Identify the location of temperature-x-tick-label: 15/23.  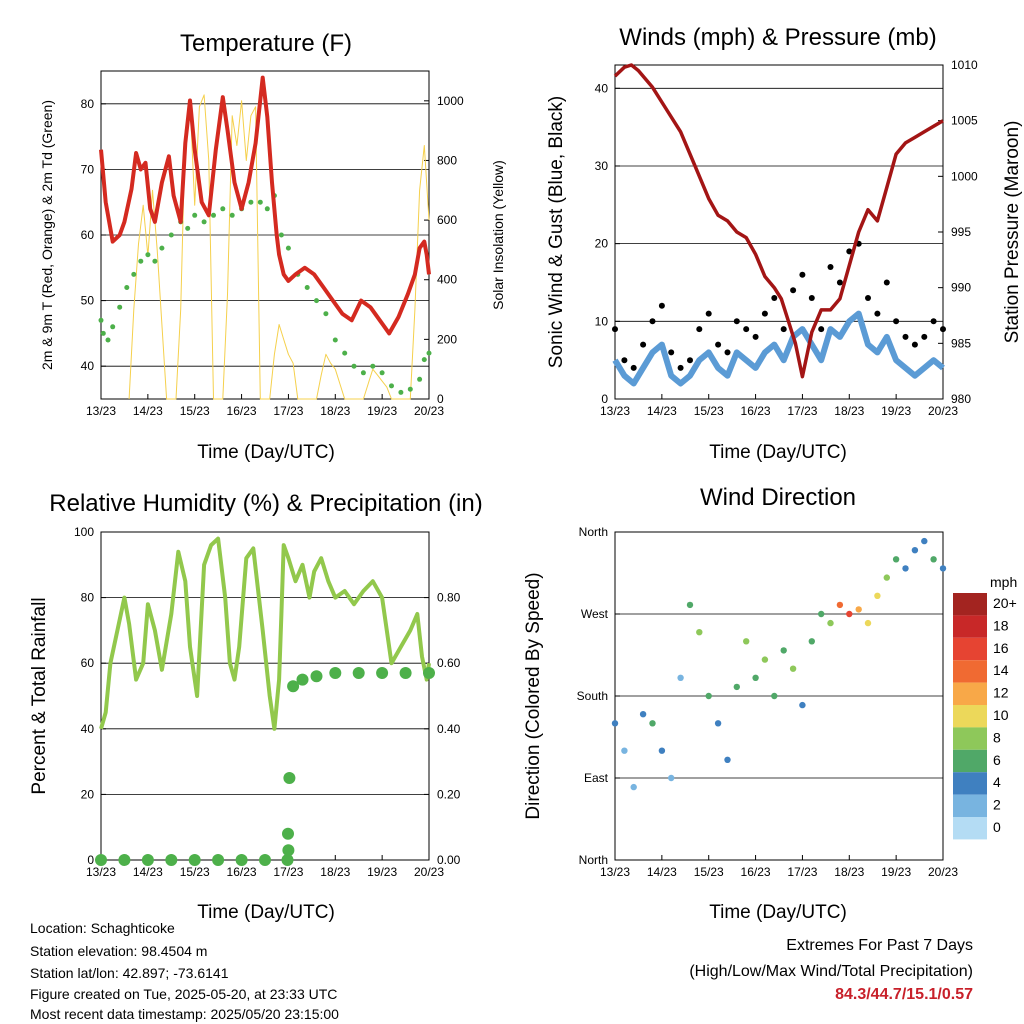
(195, 411).